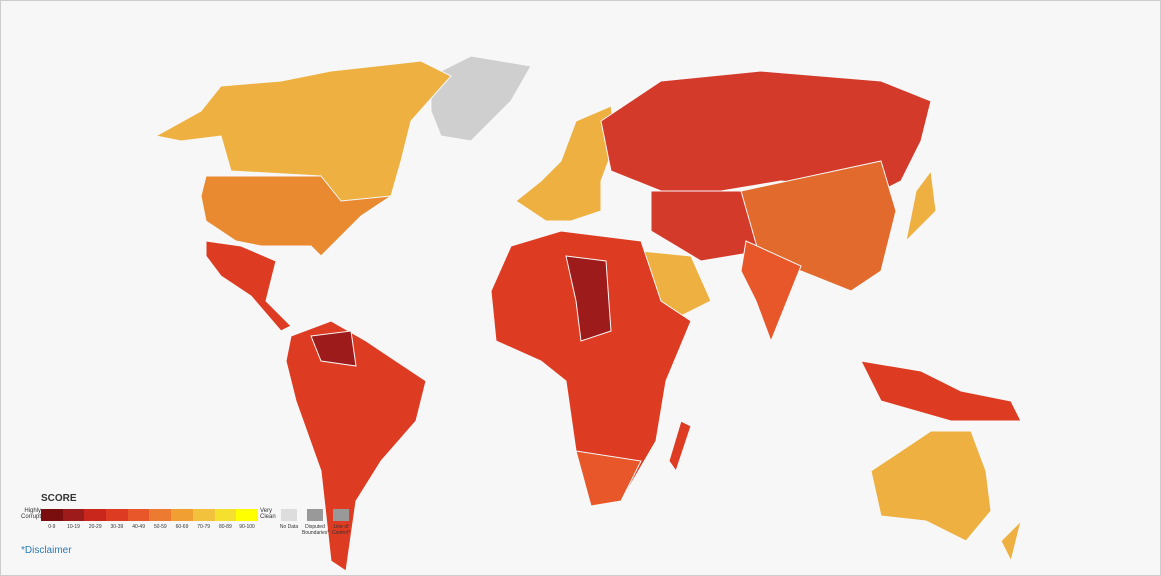 The width and height of the screenshot is (1161, 576). I want to click on greenland, so click(481, 98).